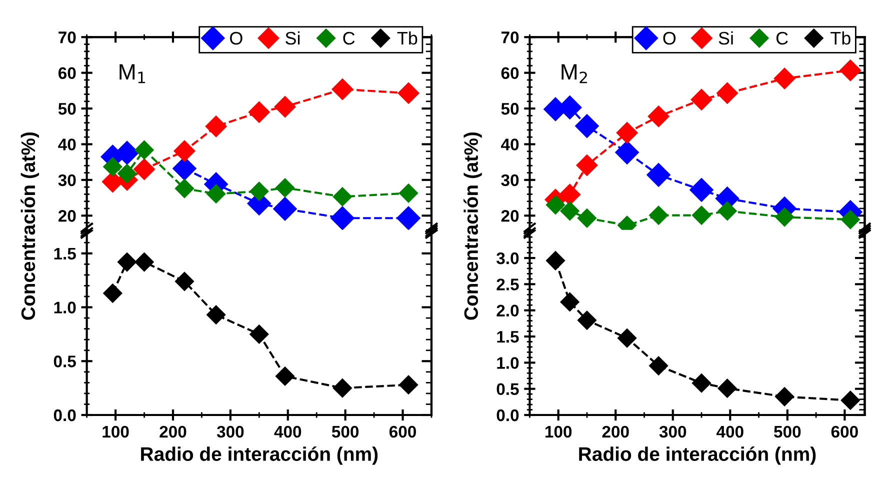  Describe the element at coordinates (65, 415) in the screenshot. I see `y-tick-label: 0.0` at that location.